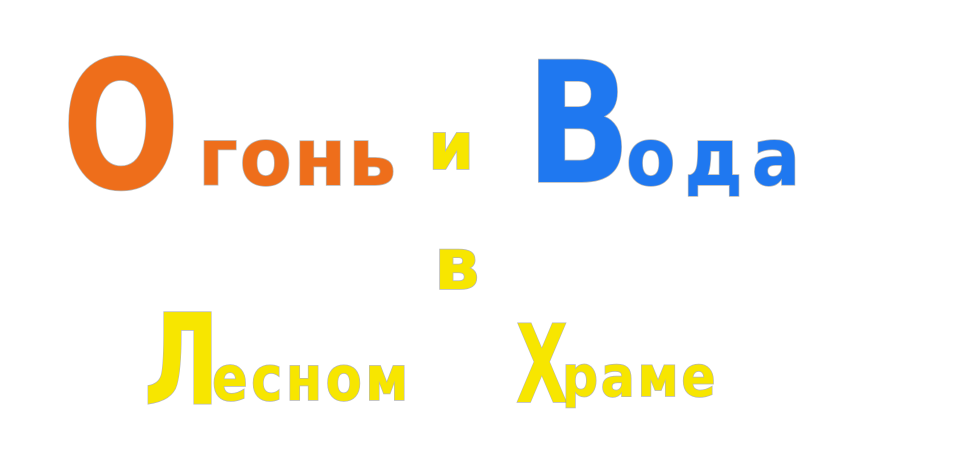 Image resolution: width=960 pixels, height=460 pixels. Describe the element at coordinates (181, 360) in the screenshot. I see `title-word-forest-initial: Л` at that location.